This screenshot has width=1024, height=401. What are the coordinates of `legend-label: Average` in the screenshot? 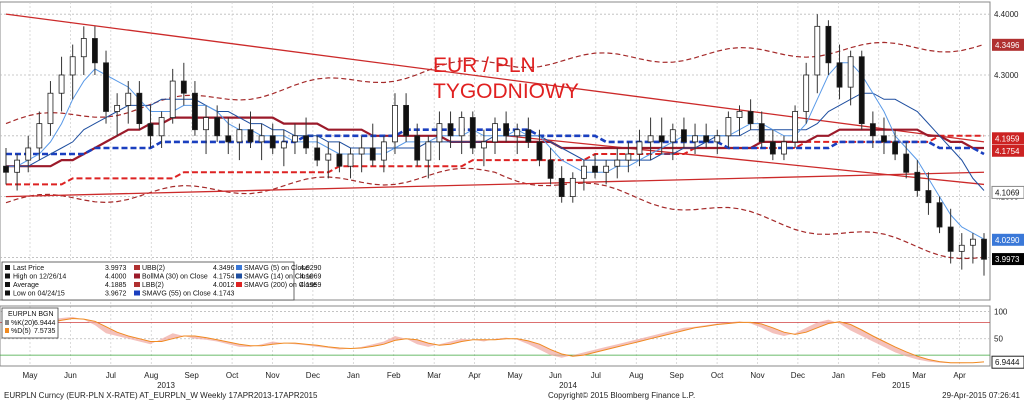 It's located at (26, 285).